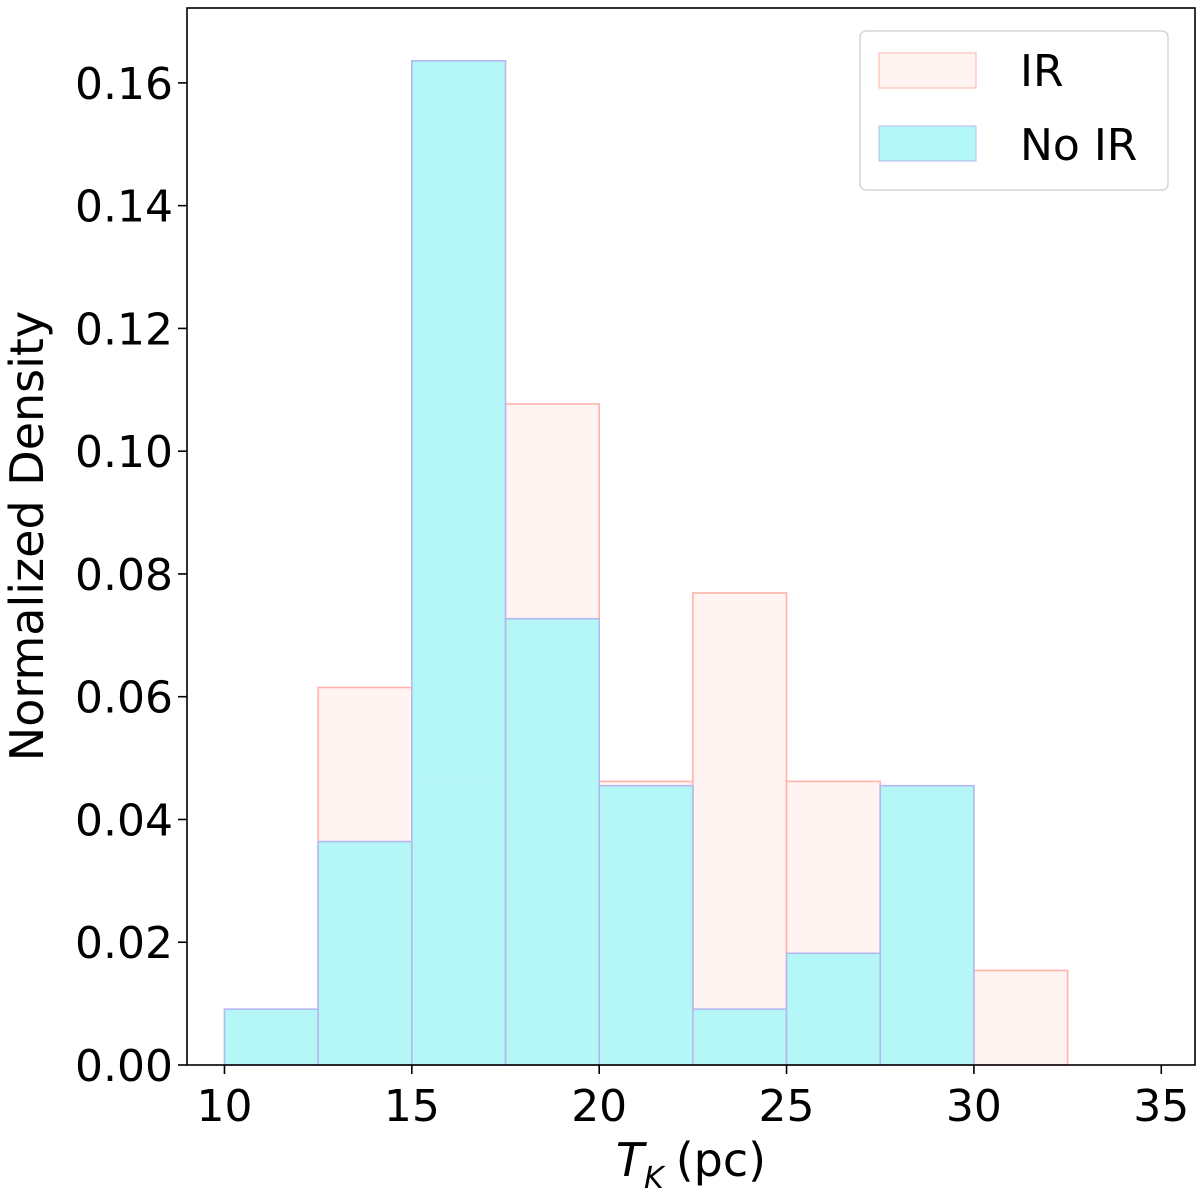 The width and height of the screenshot is (1200, 1196). I want to click on x-axis-label-unit: (pc), so click(721, 1160).